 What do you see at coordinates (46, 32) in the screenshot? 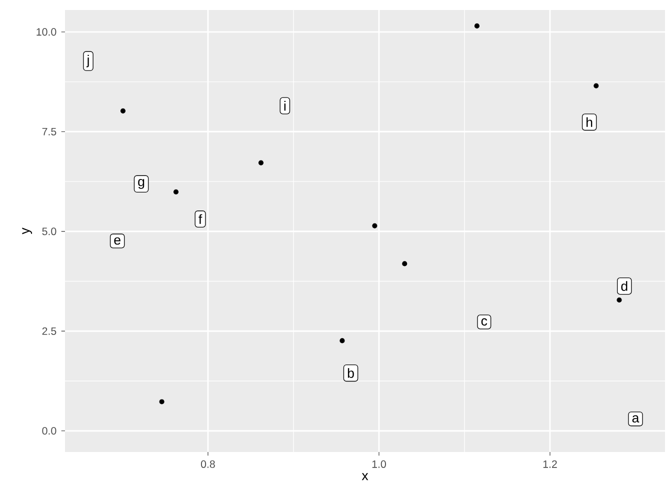
I see `y-tick-label: 10.0` at bounding box center [46, 32].